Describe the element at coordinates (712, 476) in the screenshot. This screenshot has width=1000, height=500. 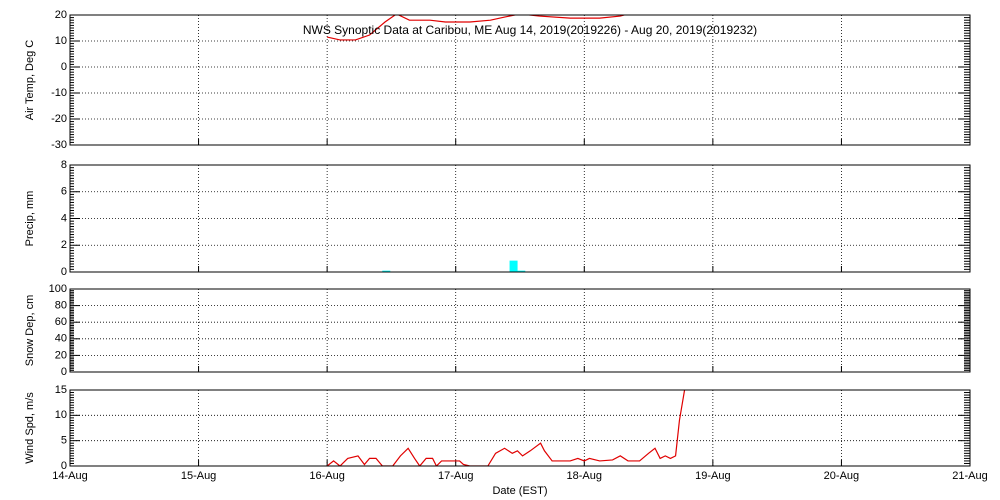
I see `x-tick-label: 19-Aug` at that location.